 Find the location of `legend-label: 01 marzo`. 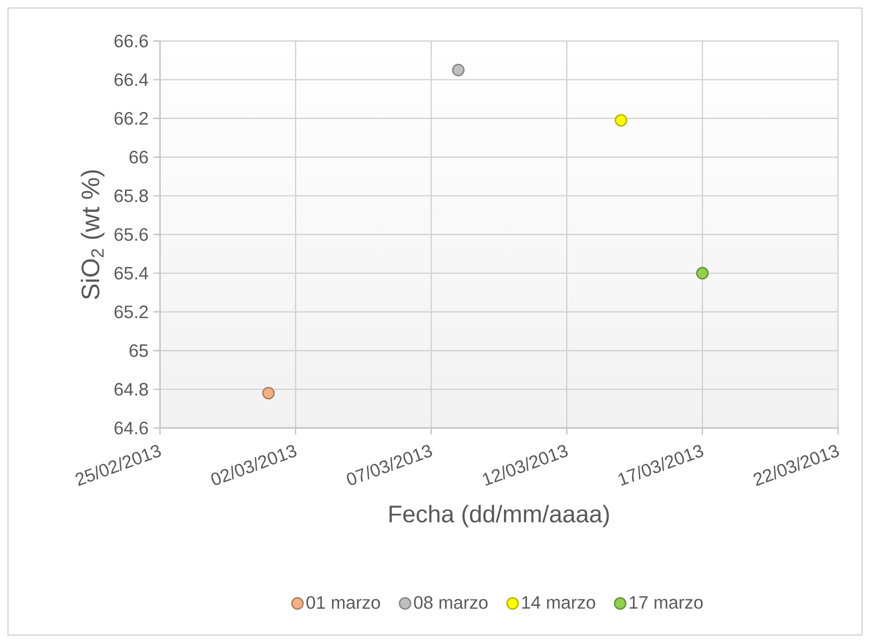

legend-label: 01 marzo is located at coordinates (343, 602).